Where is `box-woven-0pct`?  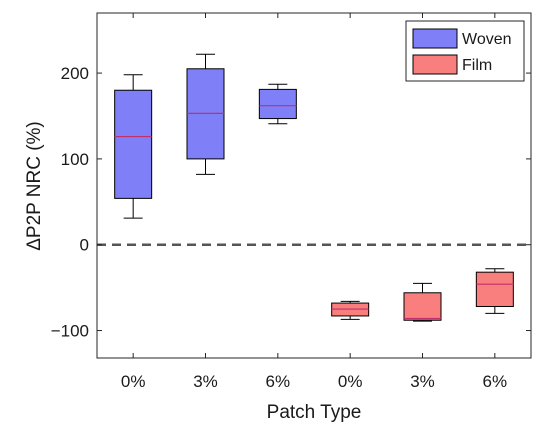
box-woven-0pct is located at coordinates (133, 146).